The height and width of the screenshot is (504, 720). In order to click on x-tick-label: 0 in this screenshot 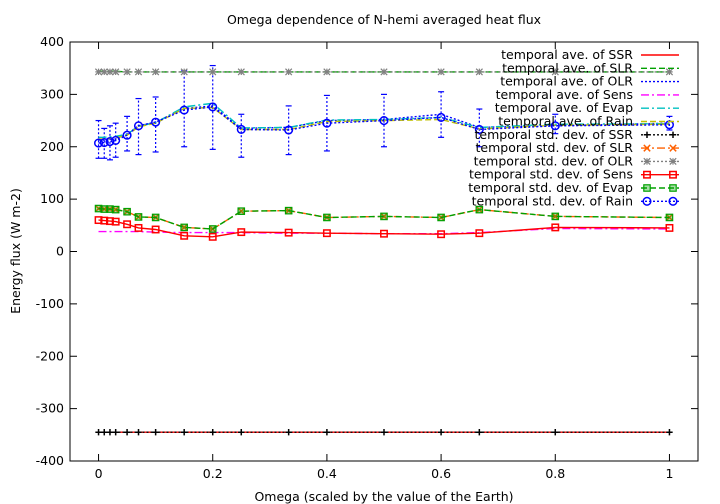, I will do `click(99, 473)`.